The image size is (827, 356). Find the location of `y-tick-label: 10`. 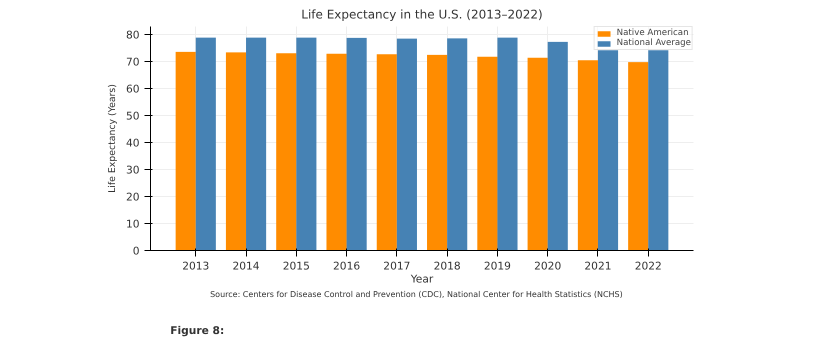

y-tick-label: 10 is located at coordinates (133, 224).